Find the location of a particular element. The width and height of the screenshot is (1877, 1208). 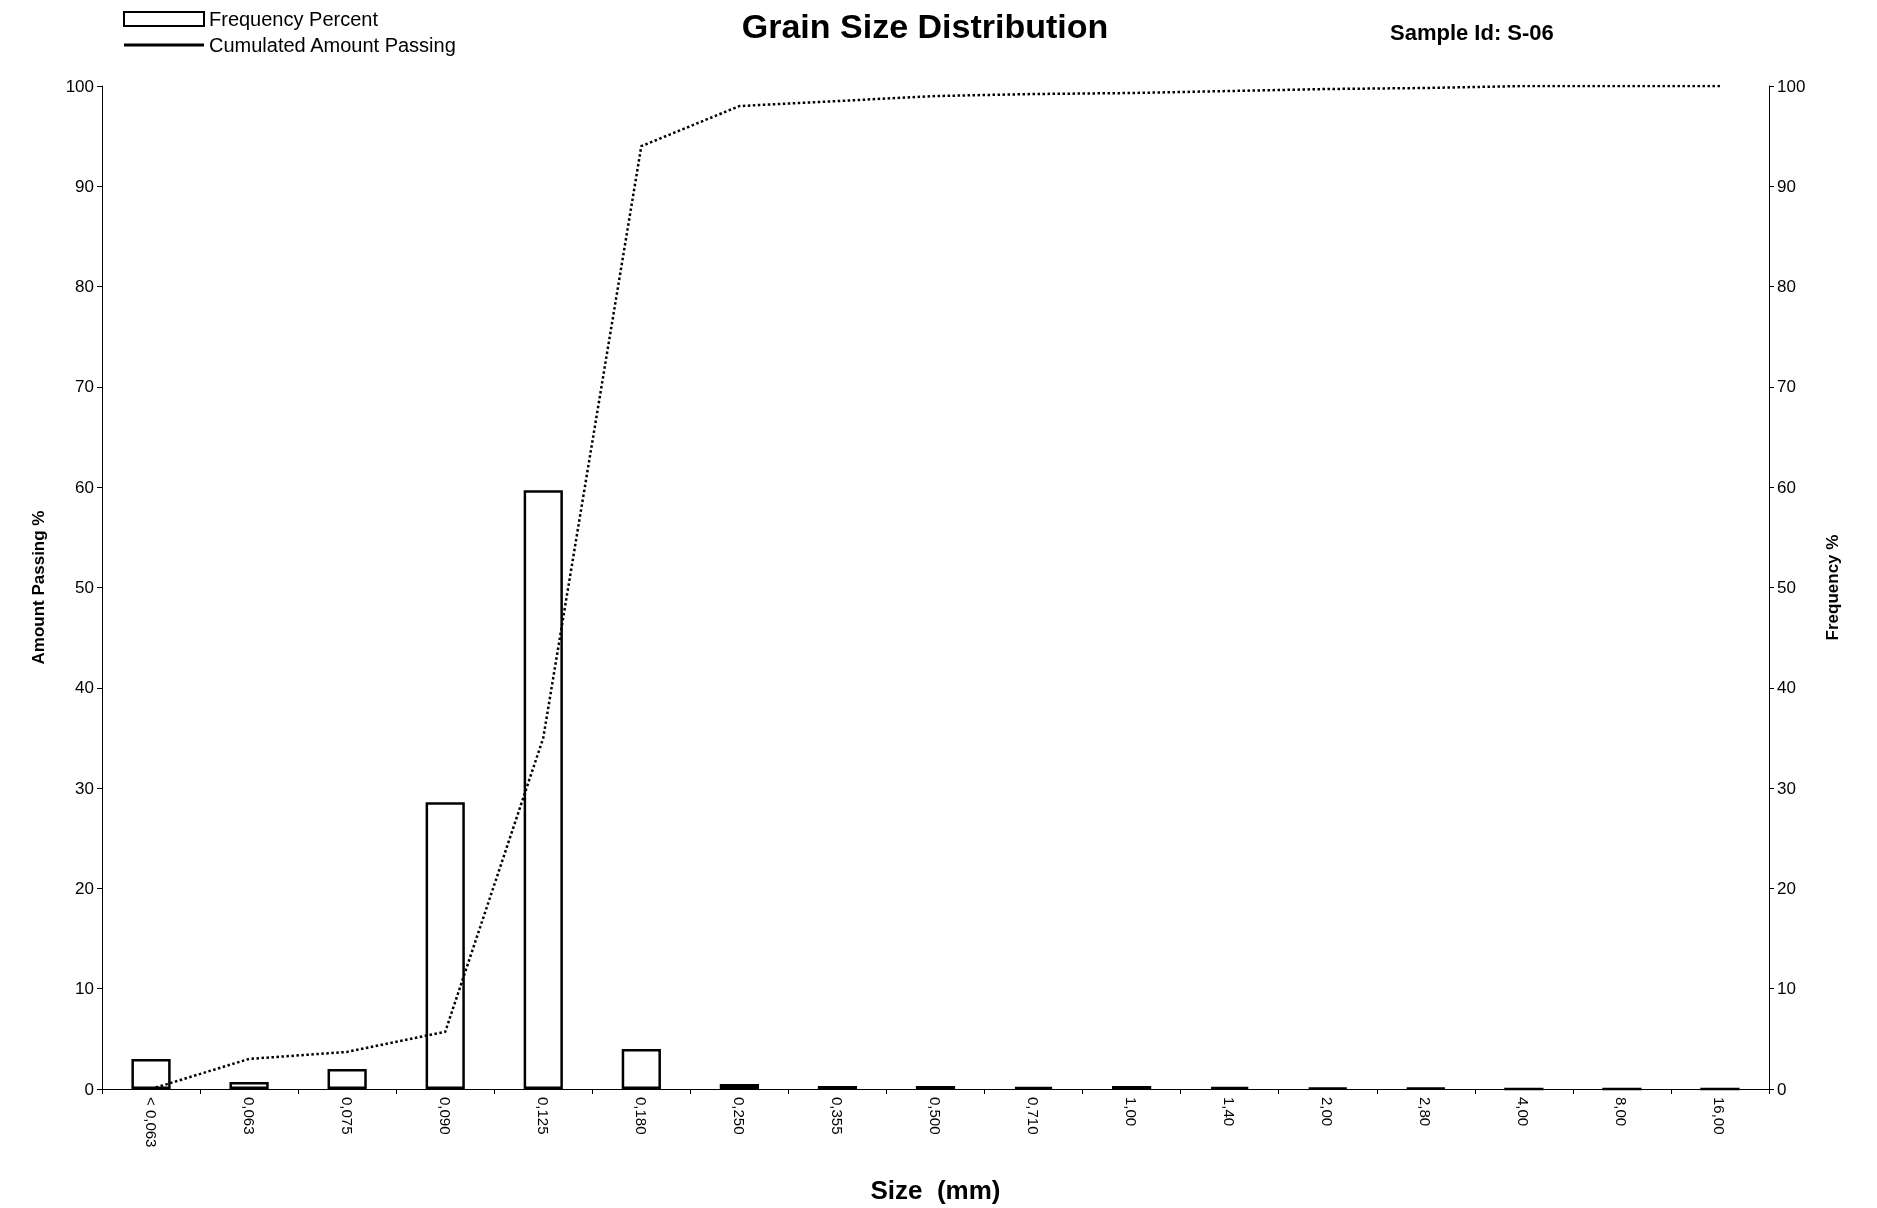

chart-title: Grain Size Distribution is located at coordinates (925, 26).